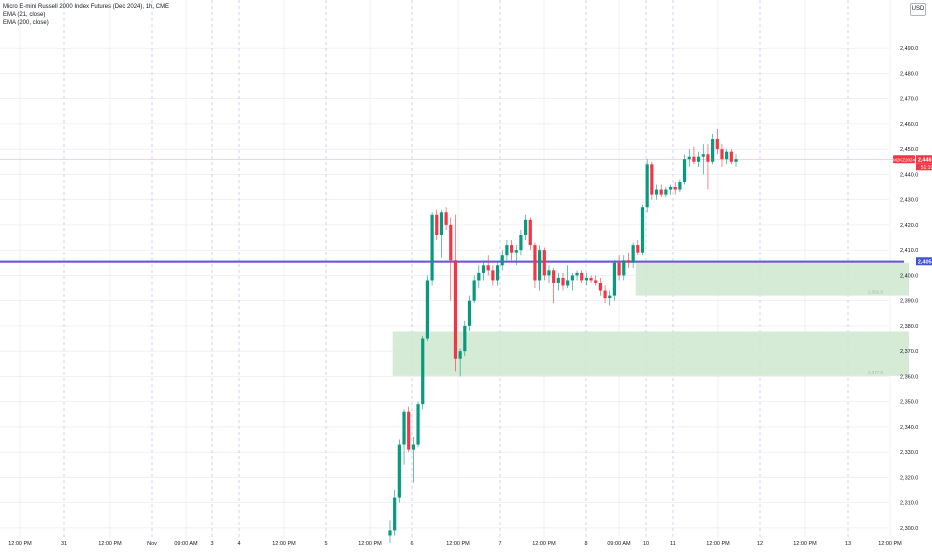 This screenshot has height=555, width=932. Describe the element at coordinates (499, 544) in the screenshot. I see `x-tick-label: 7` at that location.